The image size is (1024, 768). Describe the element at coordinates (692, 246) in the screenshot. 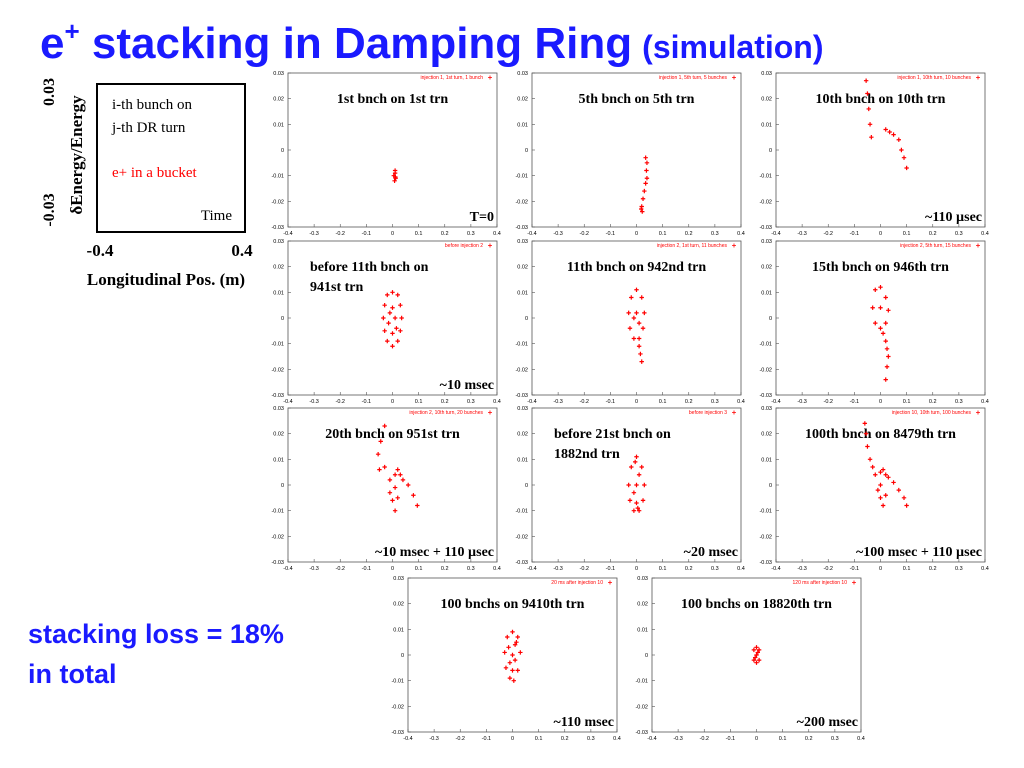

I see `legend-label: injection 2, 1st turn, 11 bunches` at that location.